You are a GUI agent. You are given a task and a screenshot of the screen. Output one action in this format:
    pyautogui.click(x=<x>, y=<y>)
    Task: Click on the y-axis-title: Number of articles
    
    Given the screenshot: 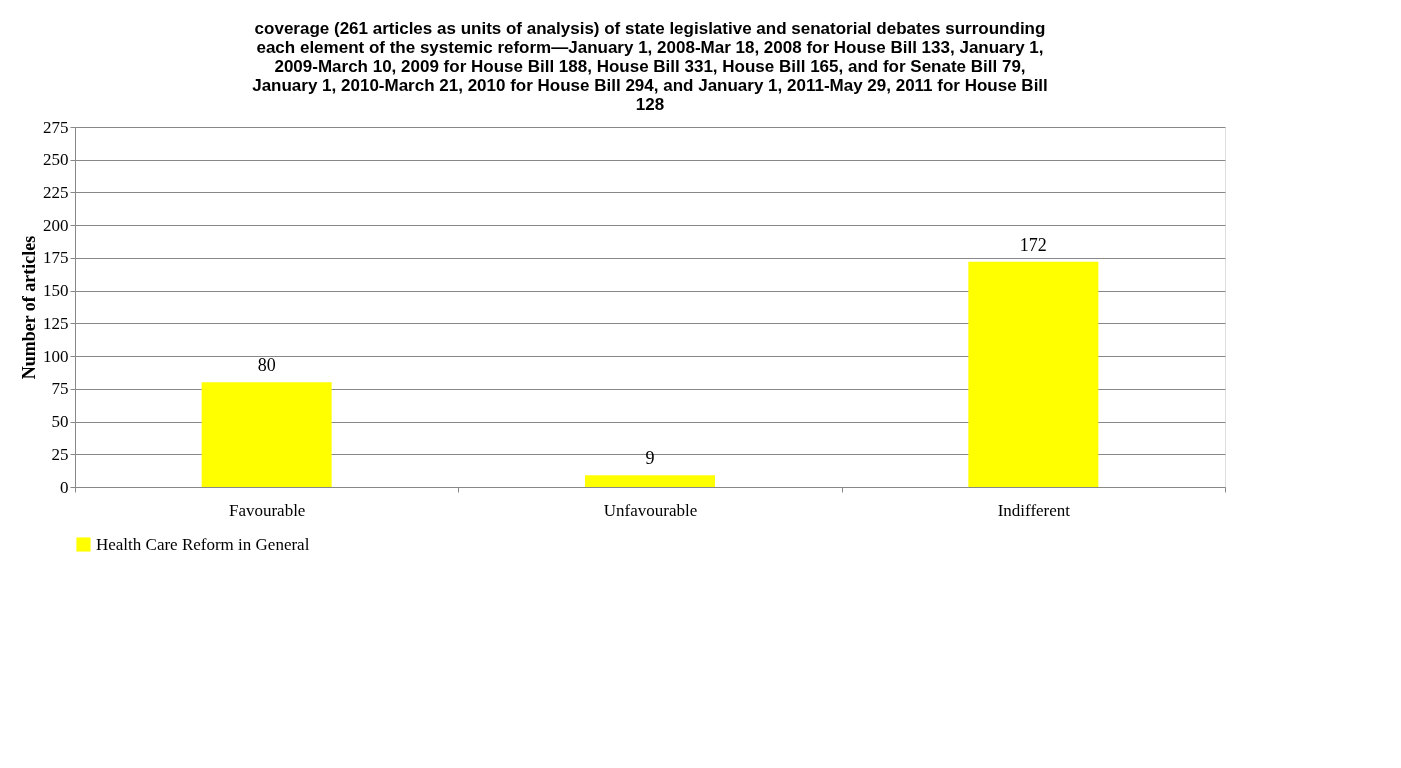 What is the action you would take?
    pyautogui.click(x=29, y=307)
    